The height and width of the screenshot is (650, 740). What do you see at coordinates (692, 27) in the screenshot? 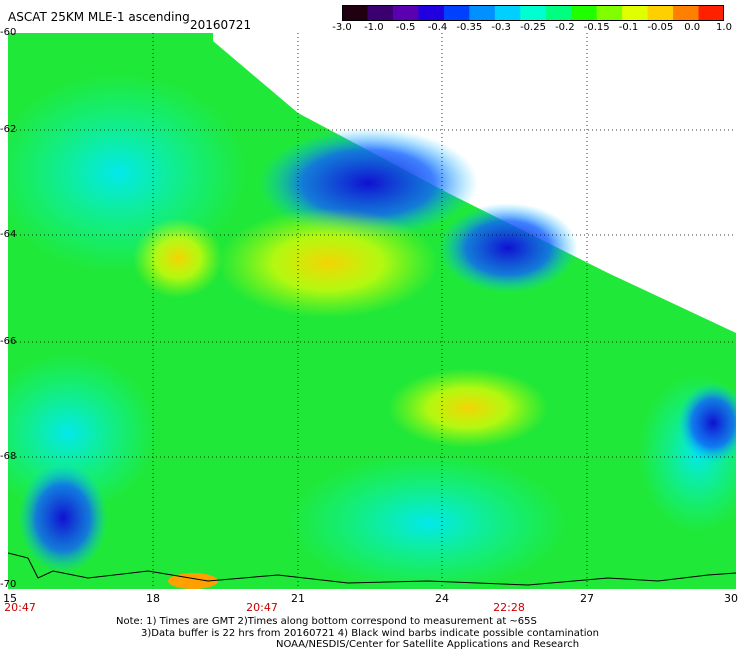
I see `colorbar-label: 0.0` at bounding box center [692, 27].